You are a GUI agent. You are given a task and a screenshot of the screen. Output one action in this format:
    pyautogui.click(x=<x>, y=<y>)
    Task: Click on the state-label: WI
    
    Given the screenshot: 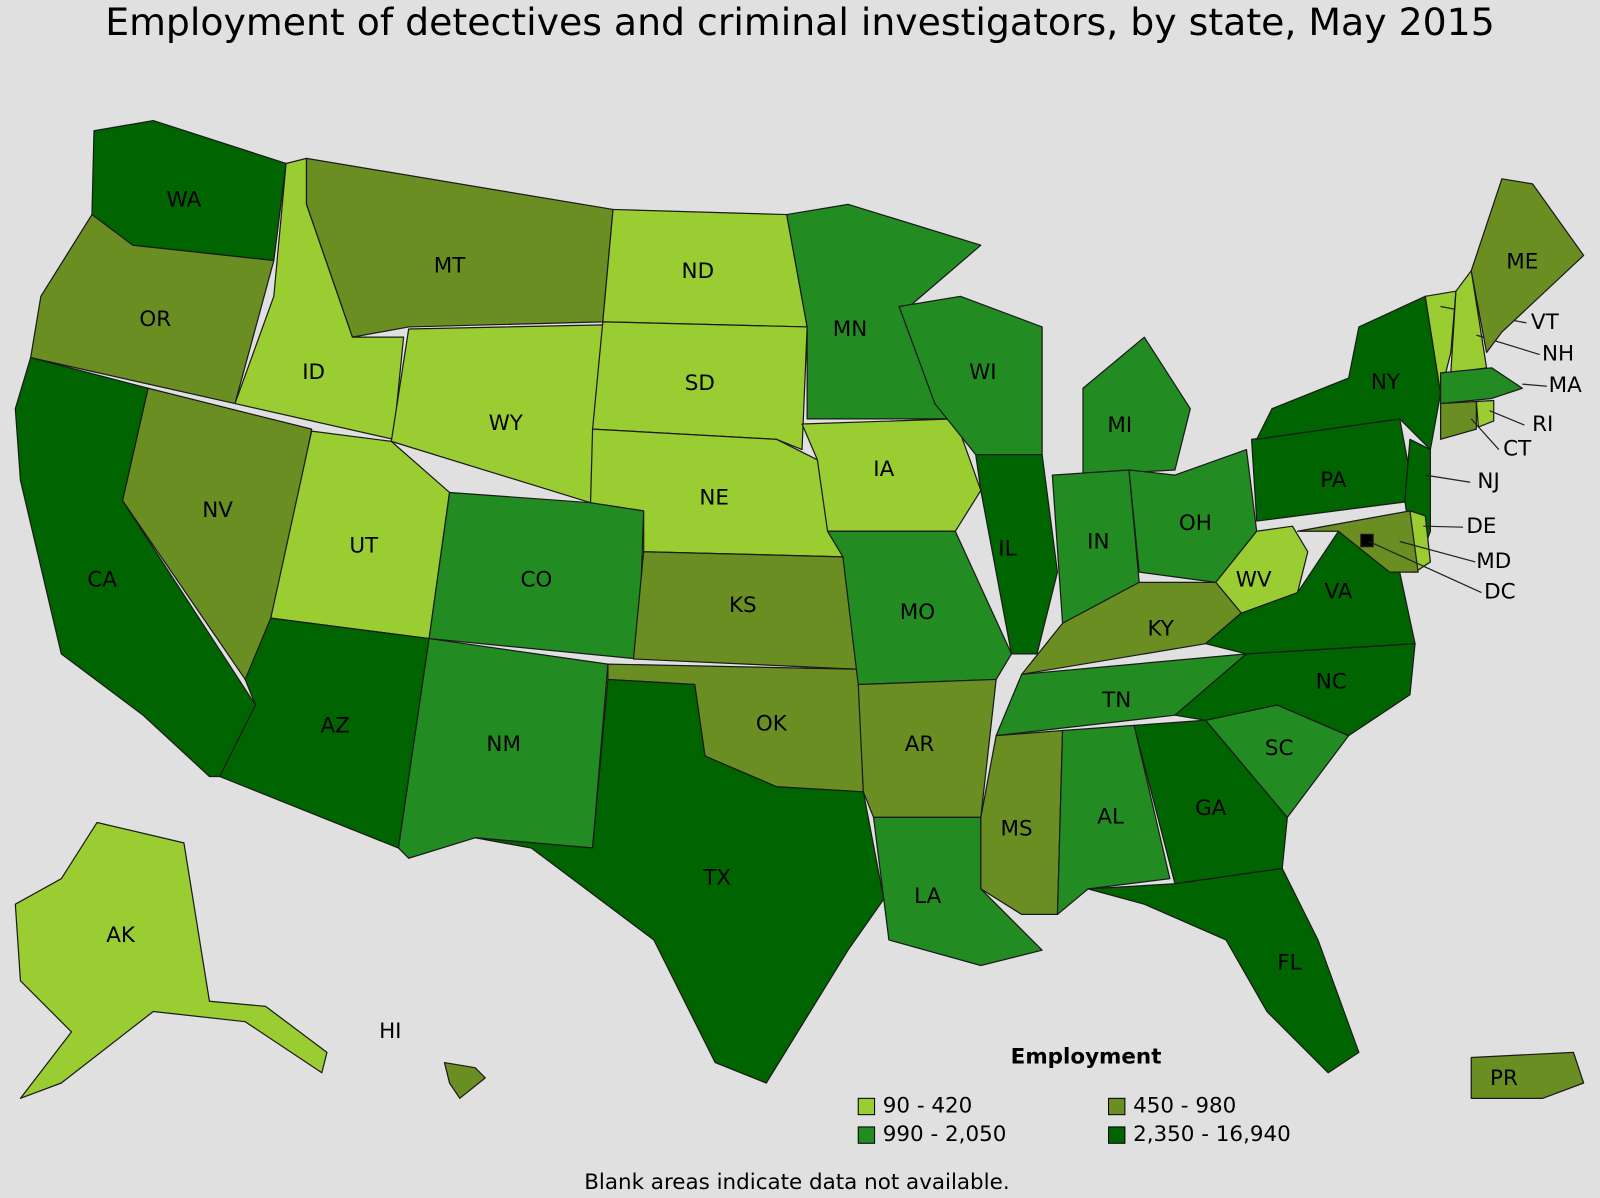 What is the action you would take?
    pyautogui.click(x=983, y=372)
    